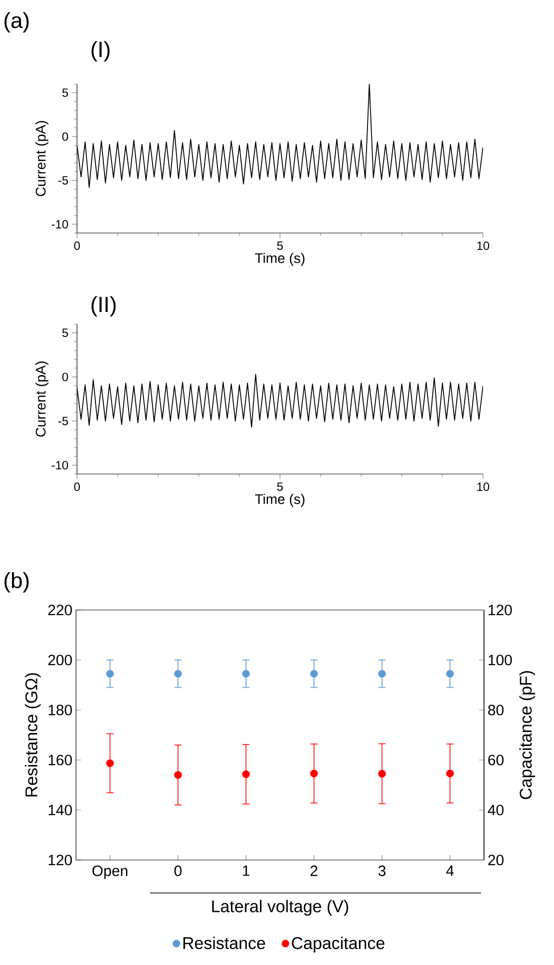  I want to click on y2-axis-title: Capacitance (pF), so click(527, 735).